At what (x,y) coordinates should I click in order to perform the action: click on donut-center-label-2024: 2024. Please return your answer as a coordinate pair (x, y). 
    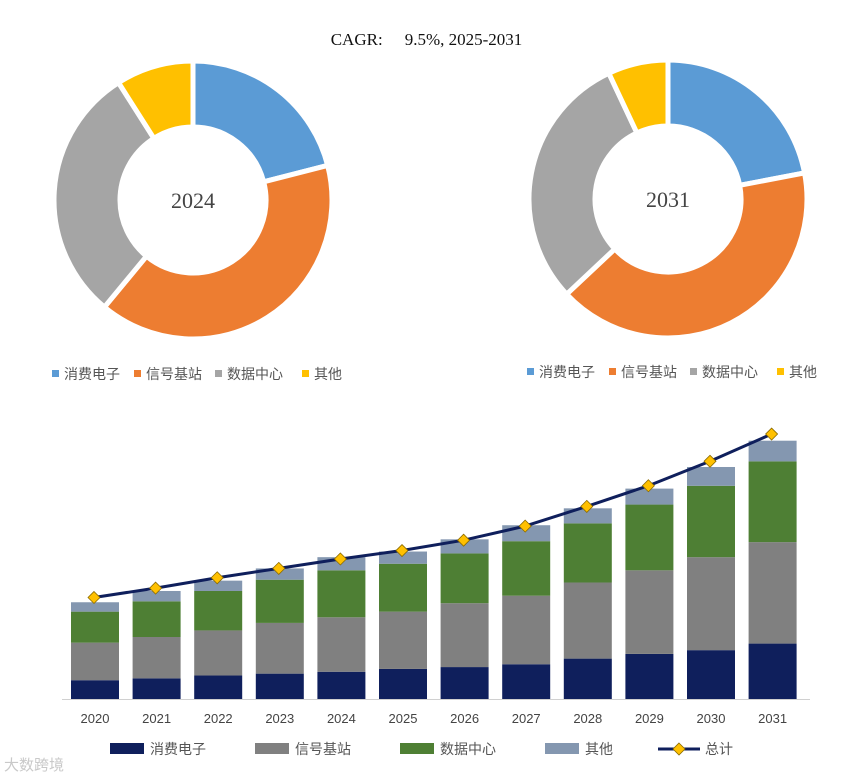
    Looking at the image, I should click on (193, 200).